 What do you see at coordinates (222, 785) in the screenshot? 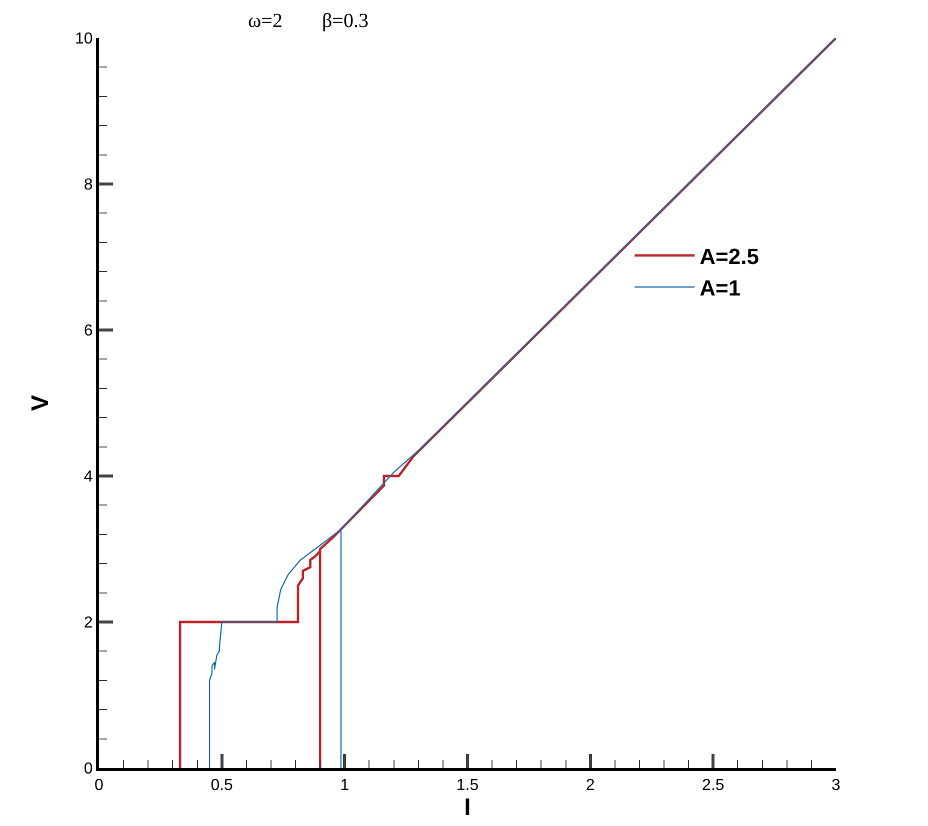
I see `x-tick-label: 0.5` at bounding box center [222, 785].